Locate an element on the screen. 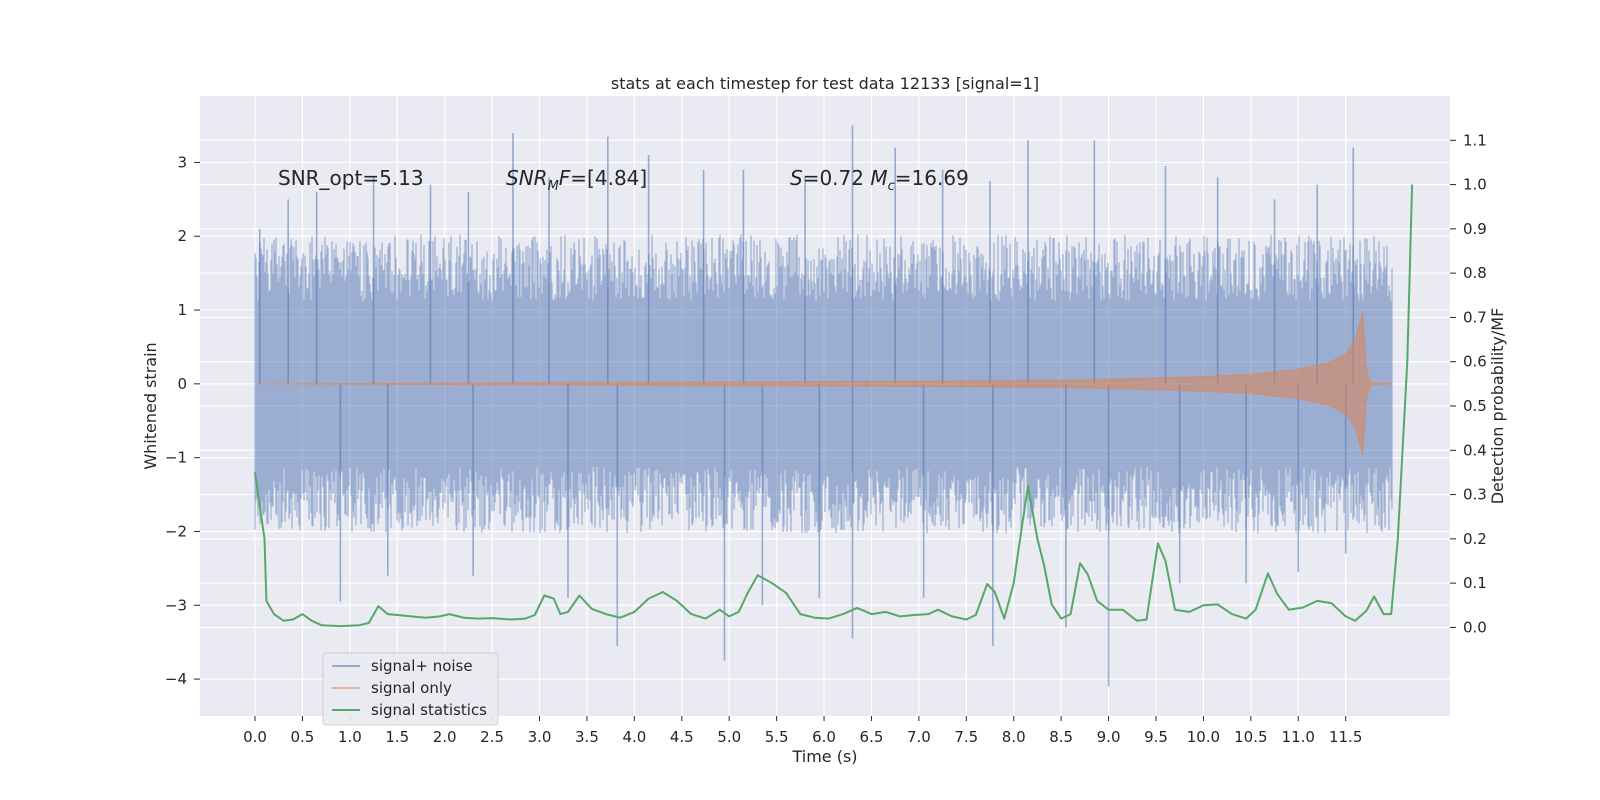 This screenshot has height=800, width=1600. y-left-tick-label: 0 is located at coordinates (182, 384).